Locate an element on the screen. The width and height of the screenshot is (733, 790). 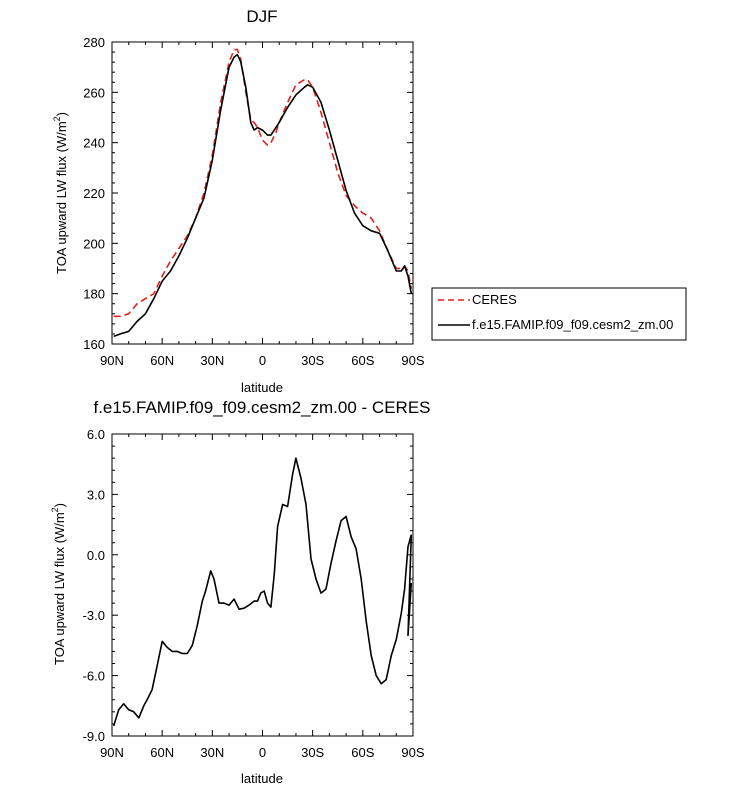
bottom-y-tick-label: 0.0 is located at coordinates (96, 555).